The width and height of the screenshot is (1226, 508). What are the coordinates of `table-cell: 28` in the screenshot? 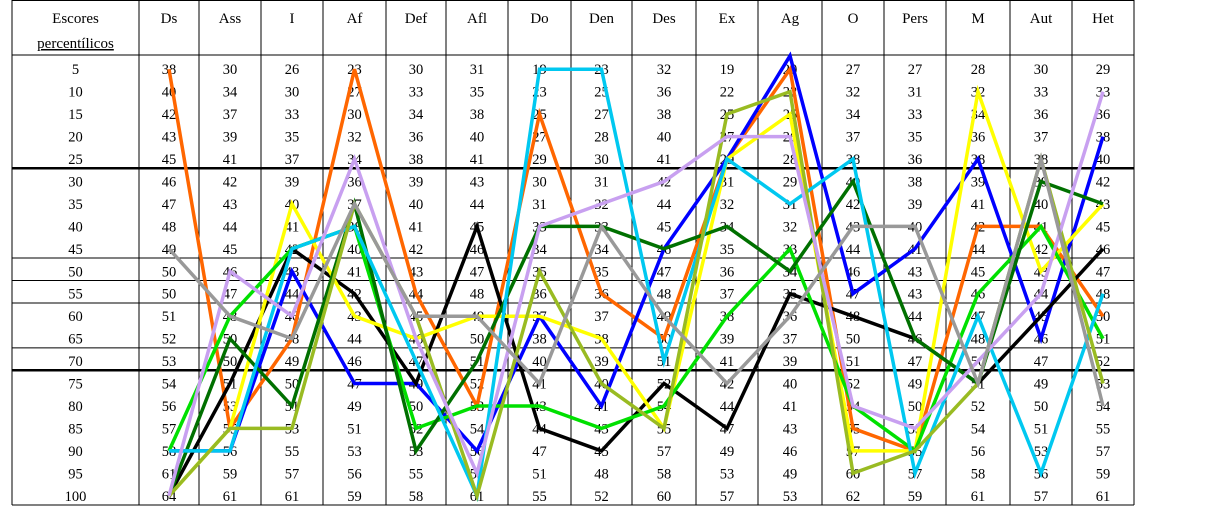 It's located at (978, 70).